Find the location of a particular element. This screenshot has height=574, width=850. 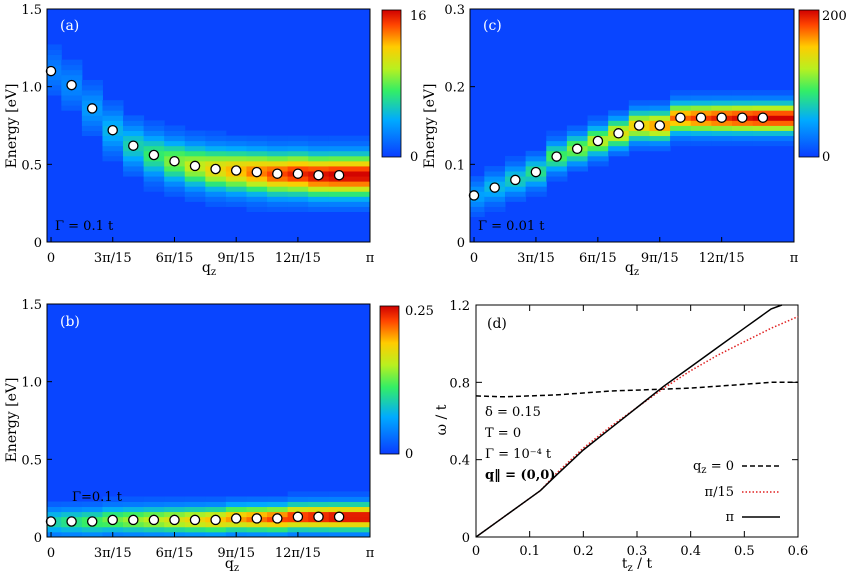

y-axis-label-c: Energy [eV] is located at coordinates (430, 126).